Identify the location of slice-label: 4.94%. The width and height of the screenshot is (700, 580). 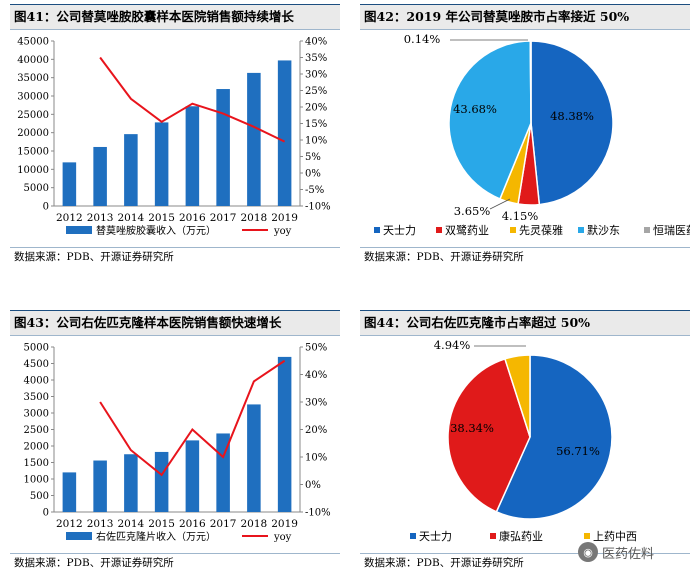
(452, 345).